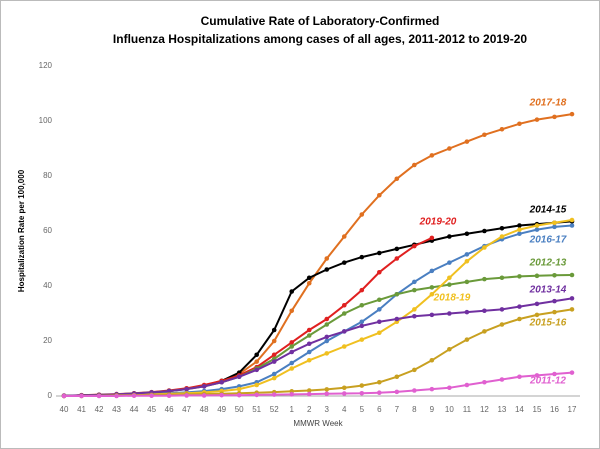  What do you see at coordinates (397, 409) in the screenshot?
I see `x-tick-label: 7` at bounding box center [397, 409].